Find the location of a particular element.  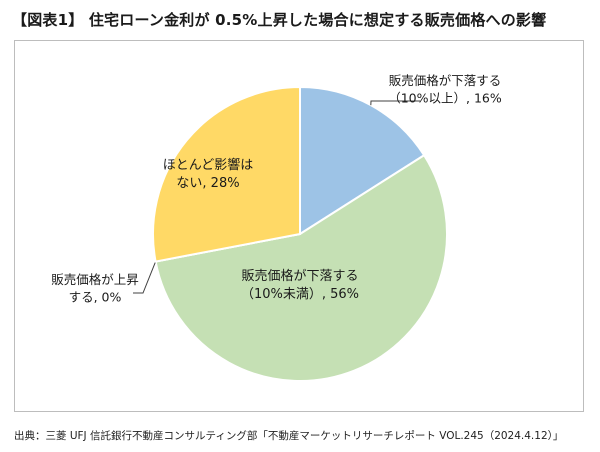

slice-label: 販売価格が下落する （10%未満）, 56% is located at coordinates (300, 285).